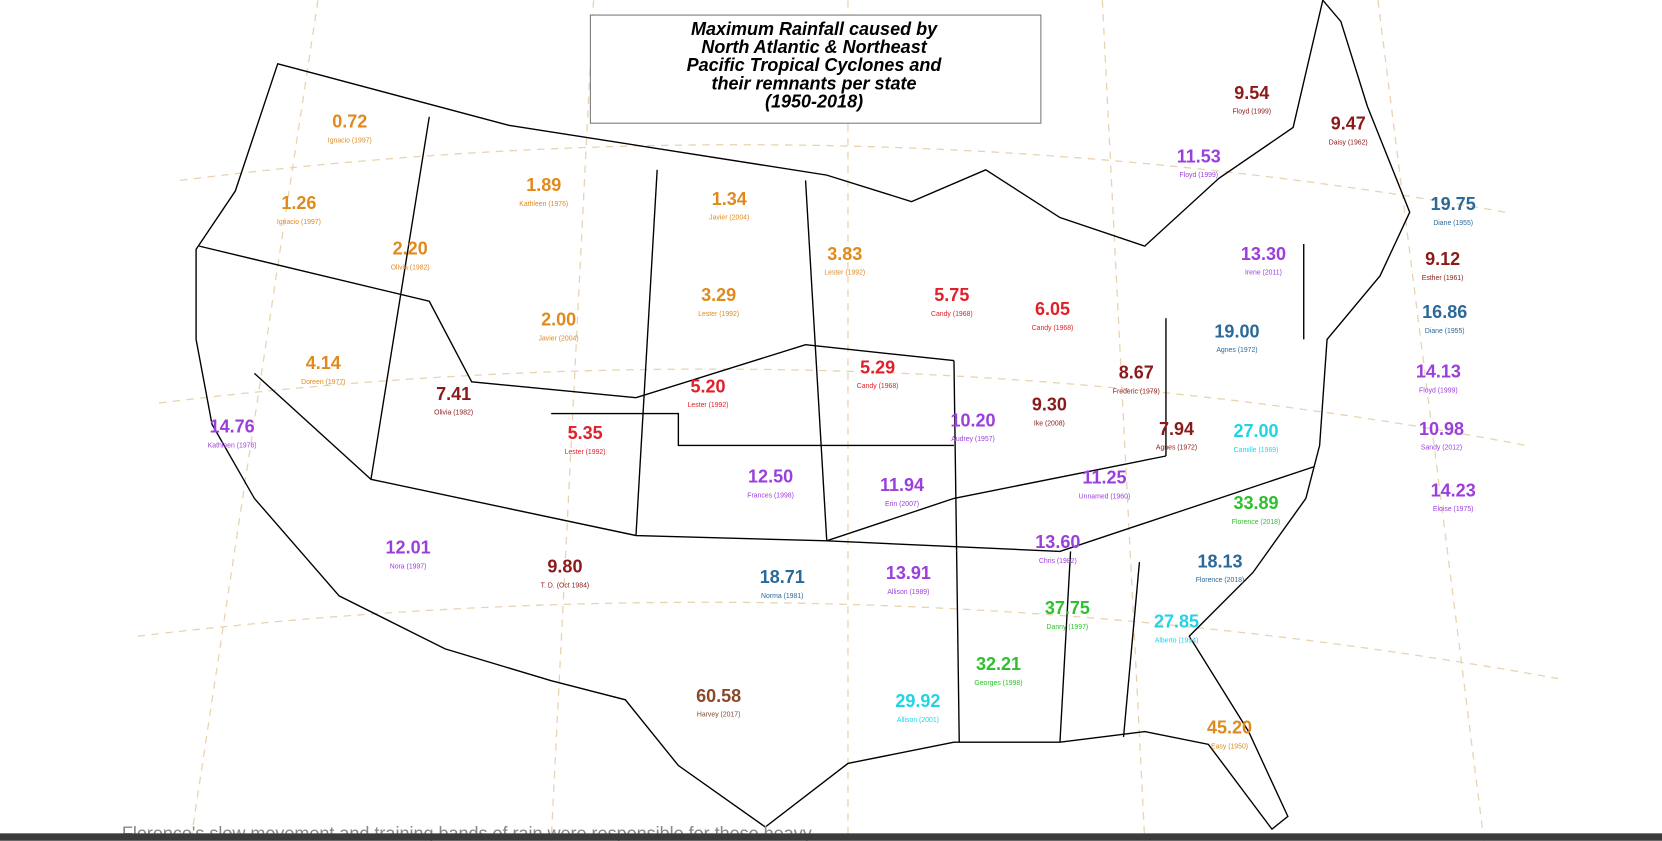 Image resolution: width=1662 pixels, height=841 pixels. I want to click on rainfall-value: 18.71, so click(782, 577).